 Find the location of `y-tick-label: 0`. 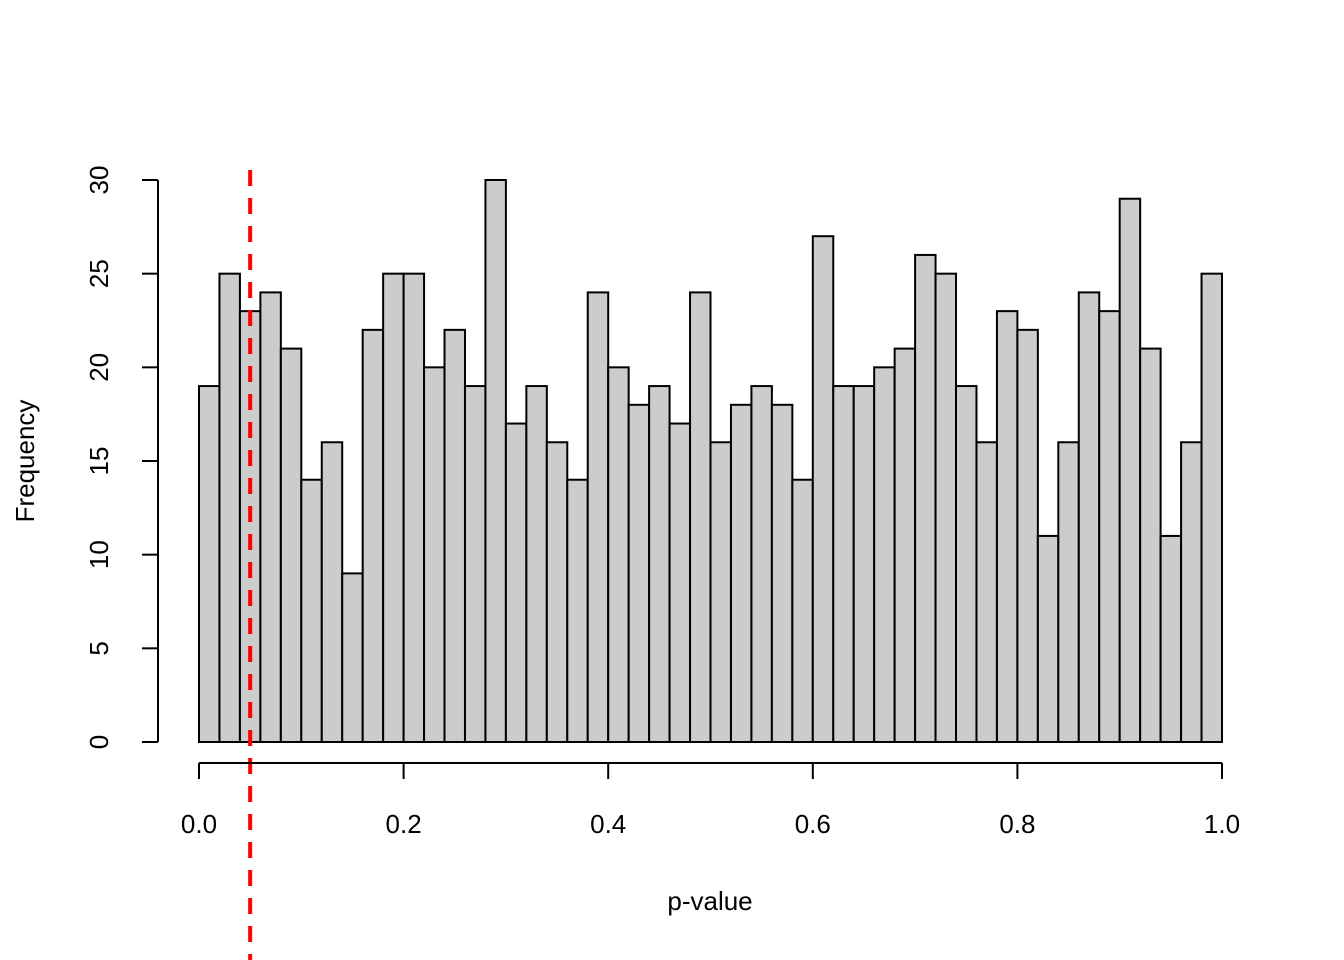

y-tick-label: 0 is located at coordinates (99, 742).